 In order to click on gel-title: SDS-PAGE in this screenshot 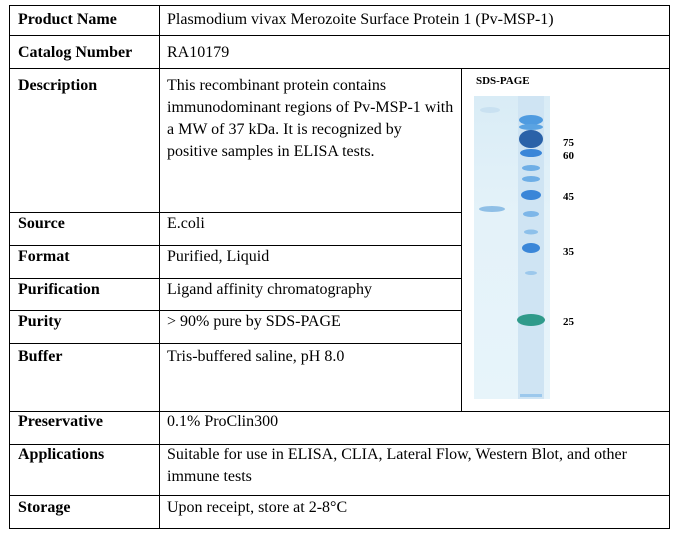, I will do `click(503, 81)`.